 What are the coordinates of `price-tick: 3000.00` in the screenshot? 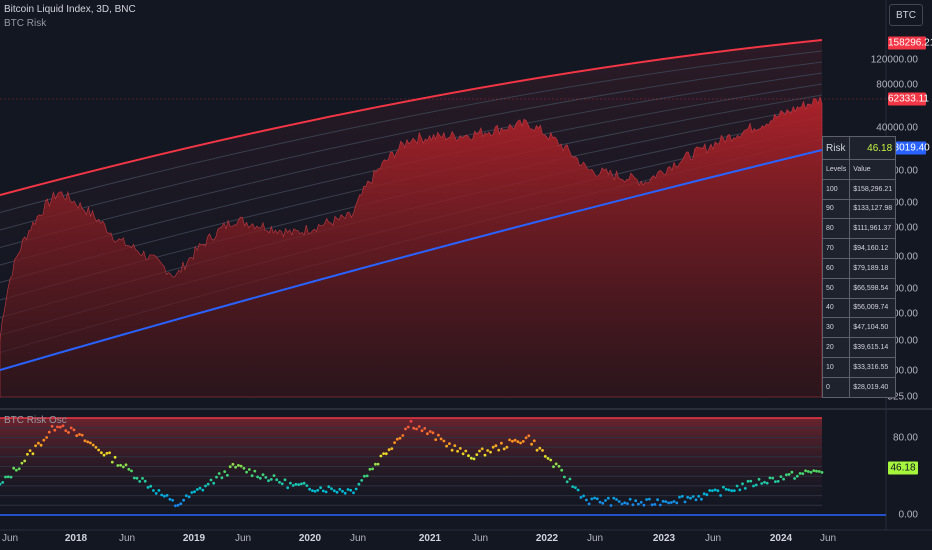 It's located at (899, 289).